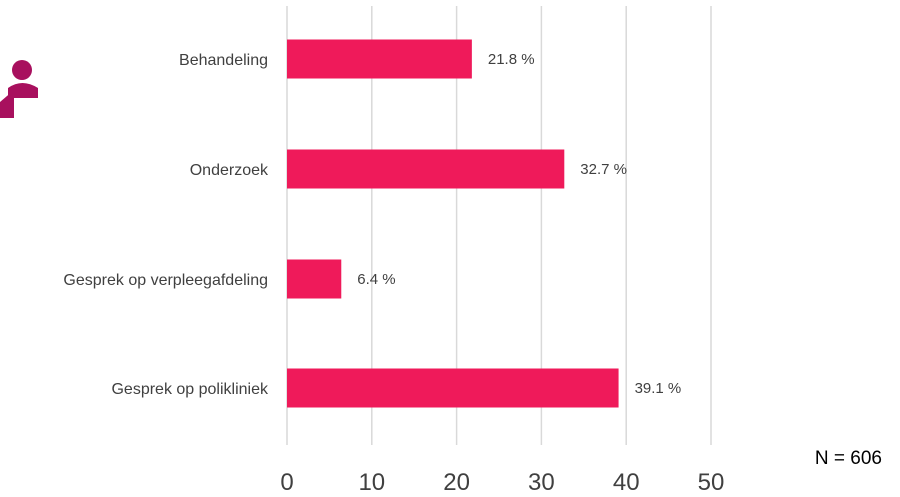  What do you see at coordinates (371, 482) in the screenshot?
I see `x-tick-label: 10` at bounding box center [371, 482].